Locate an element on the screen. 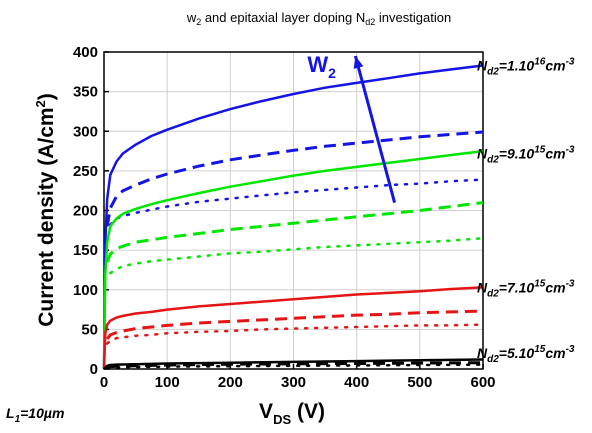 This screenshot has height=433, width=592. y-tick-label: 350 is located at coordinates (85, 92).